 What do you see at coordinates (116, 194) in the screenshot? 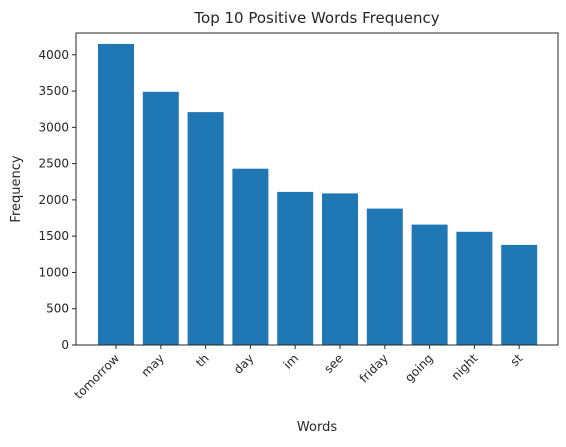
I see `bar-tomorrow` at bounding box center [116, 194].